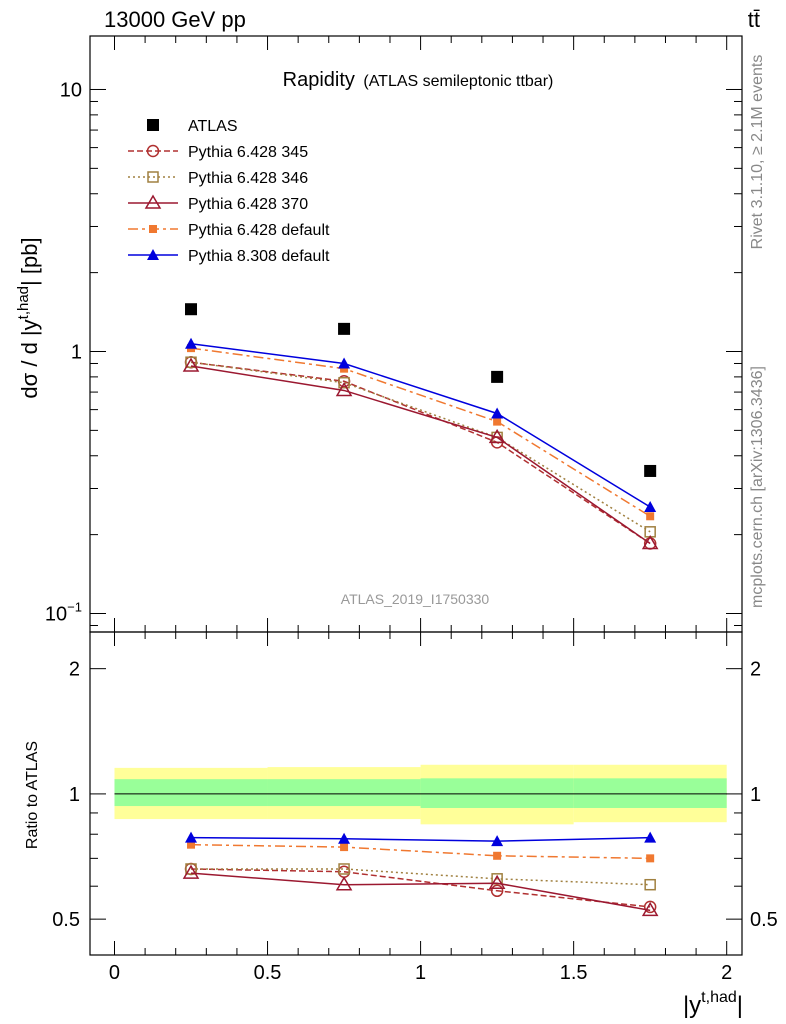 The height and width of the screenshot is (1024, 786). Describe the element at coordinates (213, 126) in the screenshot. I see `legend-label-atlas: ATLAS` at that location.